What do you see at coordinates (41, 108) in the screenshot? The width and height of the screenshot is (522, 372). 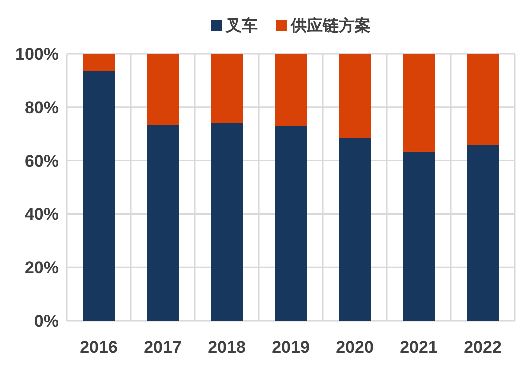 I see `y-tick-label: 80%` at bounding box center [41, 108].